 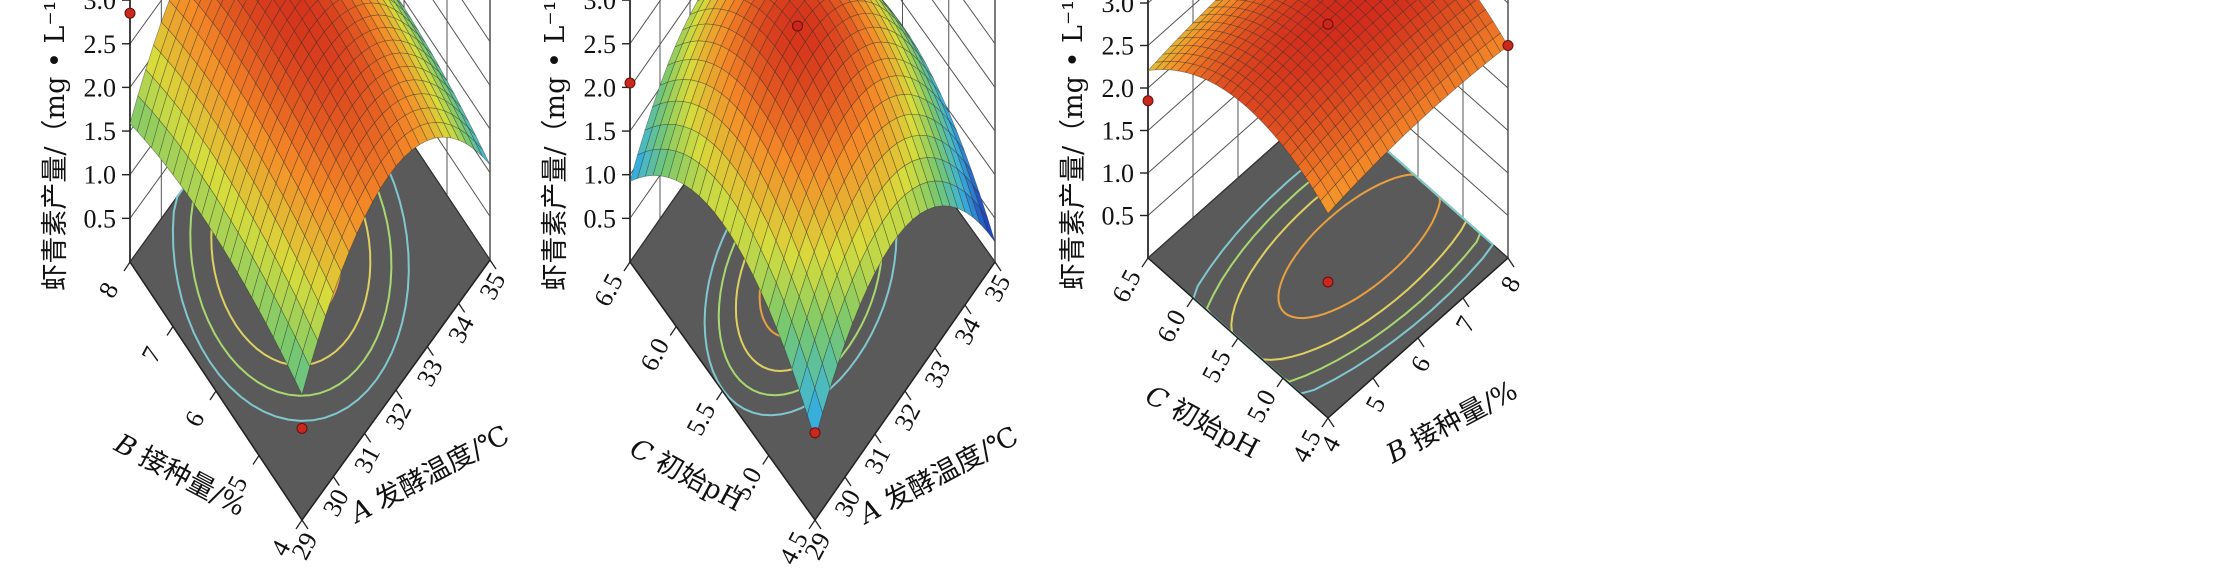 What do you see at coordinates (1118, 46) in the screenshot?
I see `z-tick-label: 2.5` at bounding box center [1118, 46].